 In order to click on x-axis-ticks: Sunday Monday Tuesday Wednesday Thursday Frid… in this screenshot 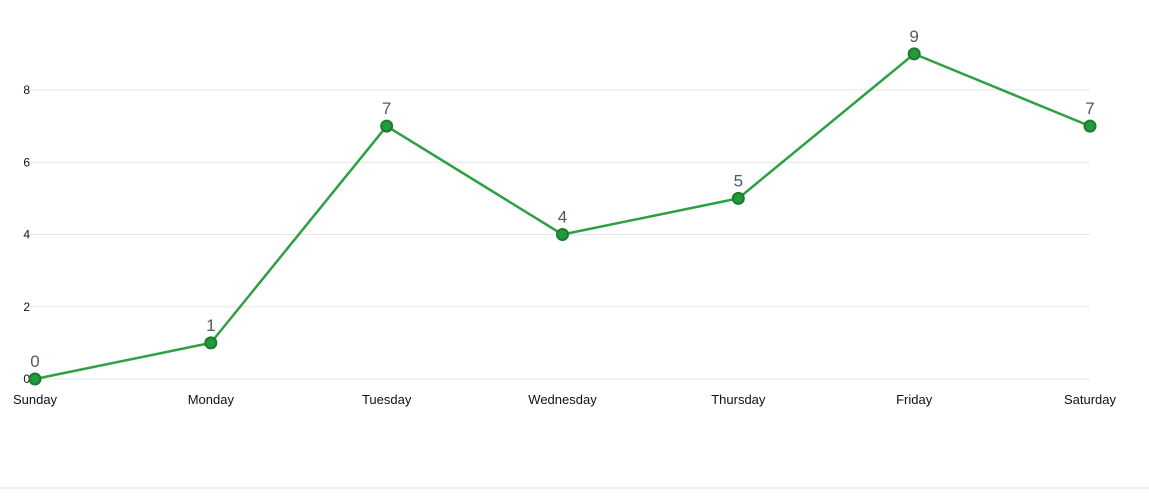, I will do `click(565, 399)`.